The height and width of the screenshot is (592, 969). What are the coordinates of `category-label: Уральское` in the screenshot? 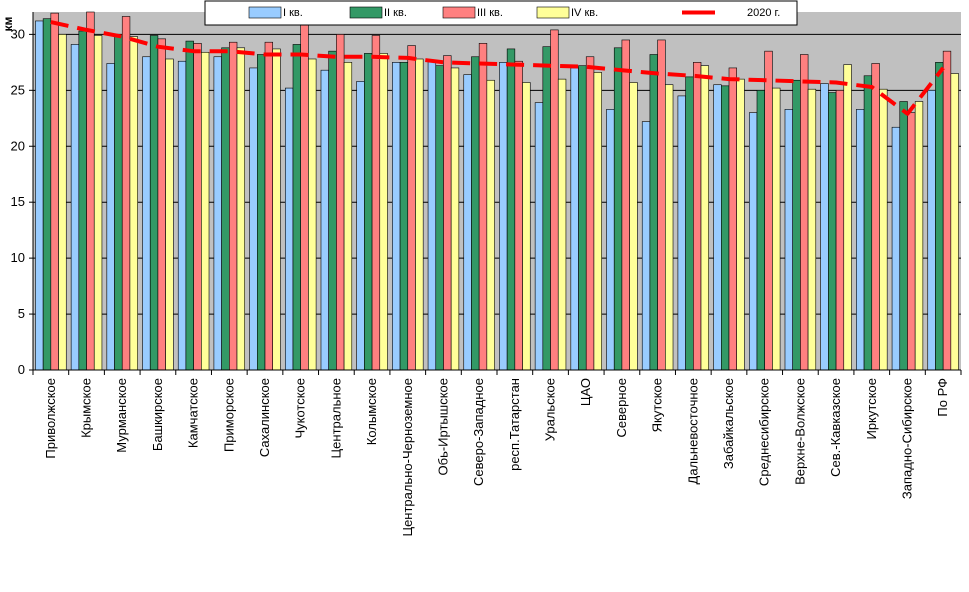 It's located at (550, 409).